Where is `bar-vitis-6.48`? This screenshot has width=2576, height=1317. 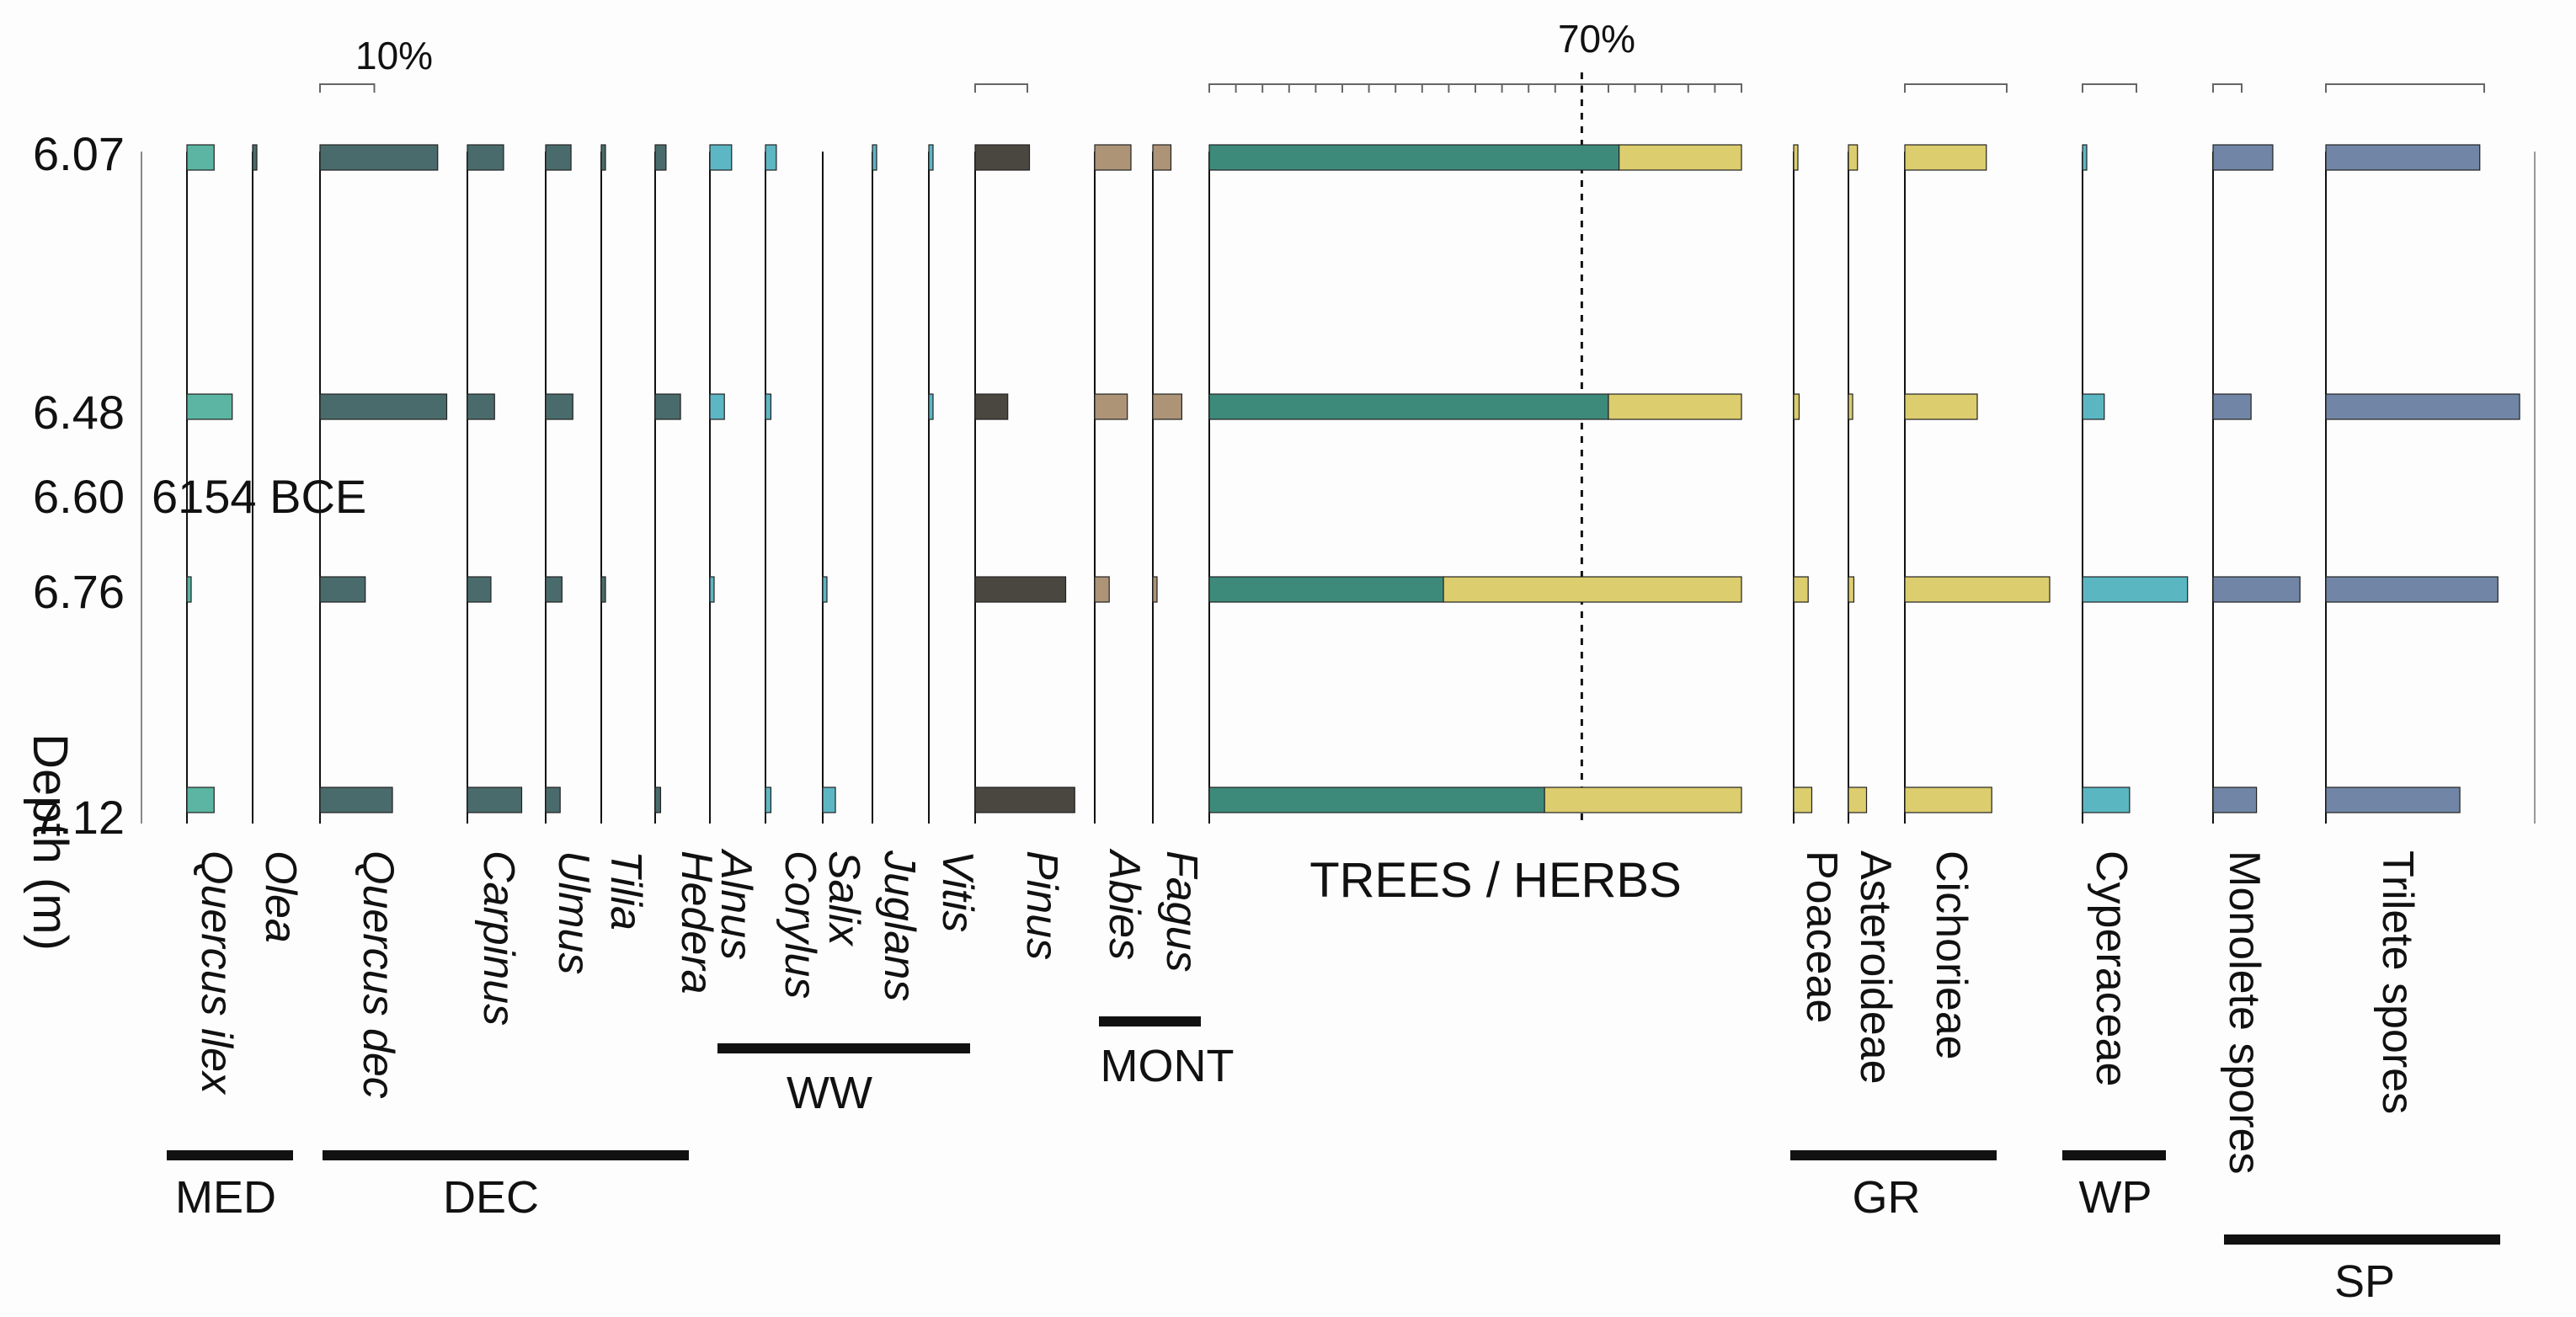 bar-vitis-6.48 is located at coordinates (931, 407).